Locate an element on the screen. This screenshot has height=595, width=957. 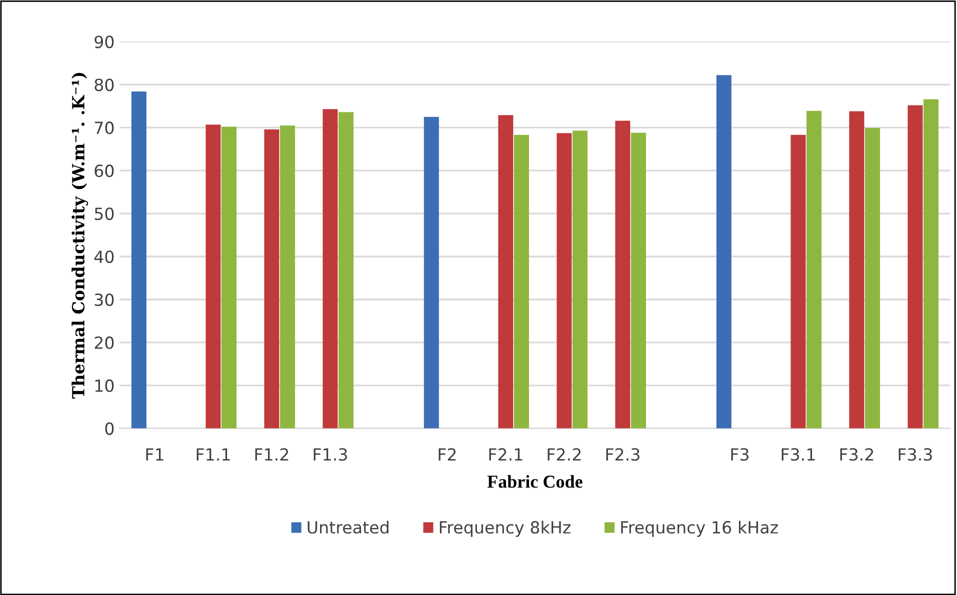
y-tick-label: 20 is located at coordinates (104, 343).